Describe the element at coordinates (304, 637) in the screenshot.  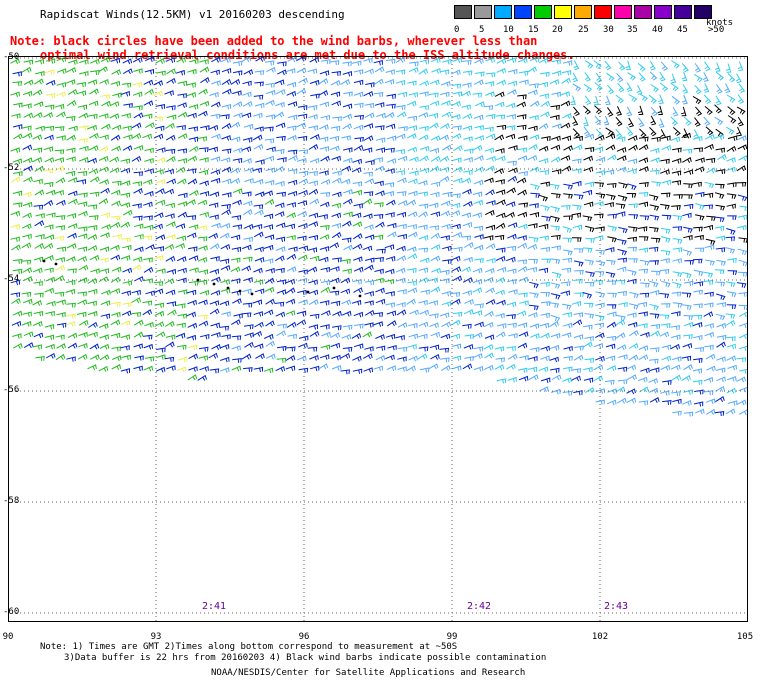
I see `longitude-label: 96` at that location.